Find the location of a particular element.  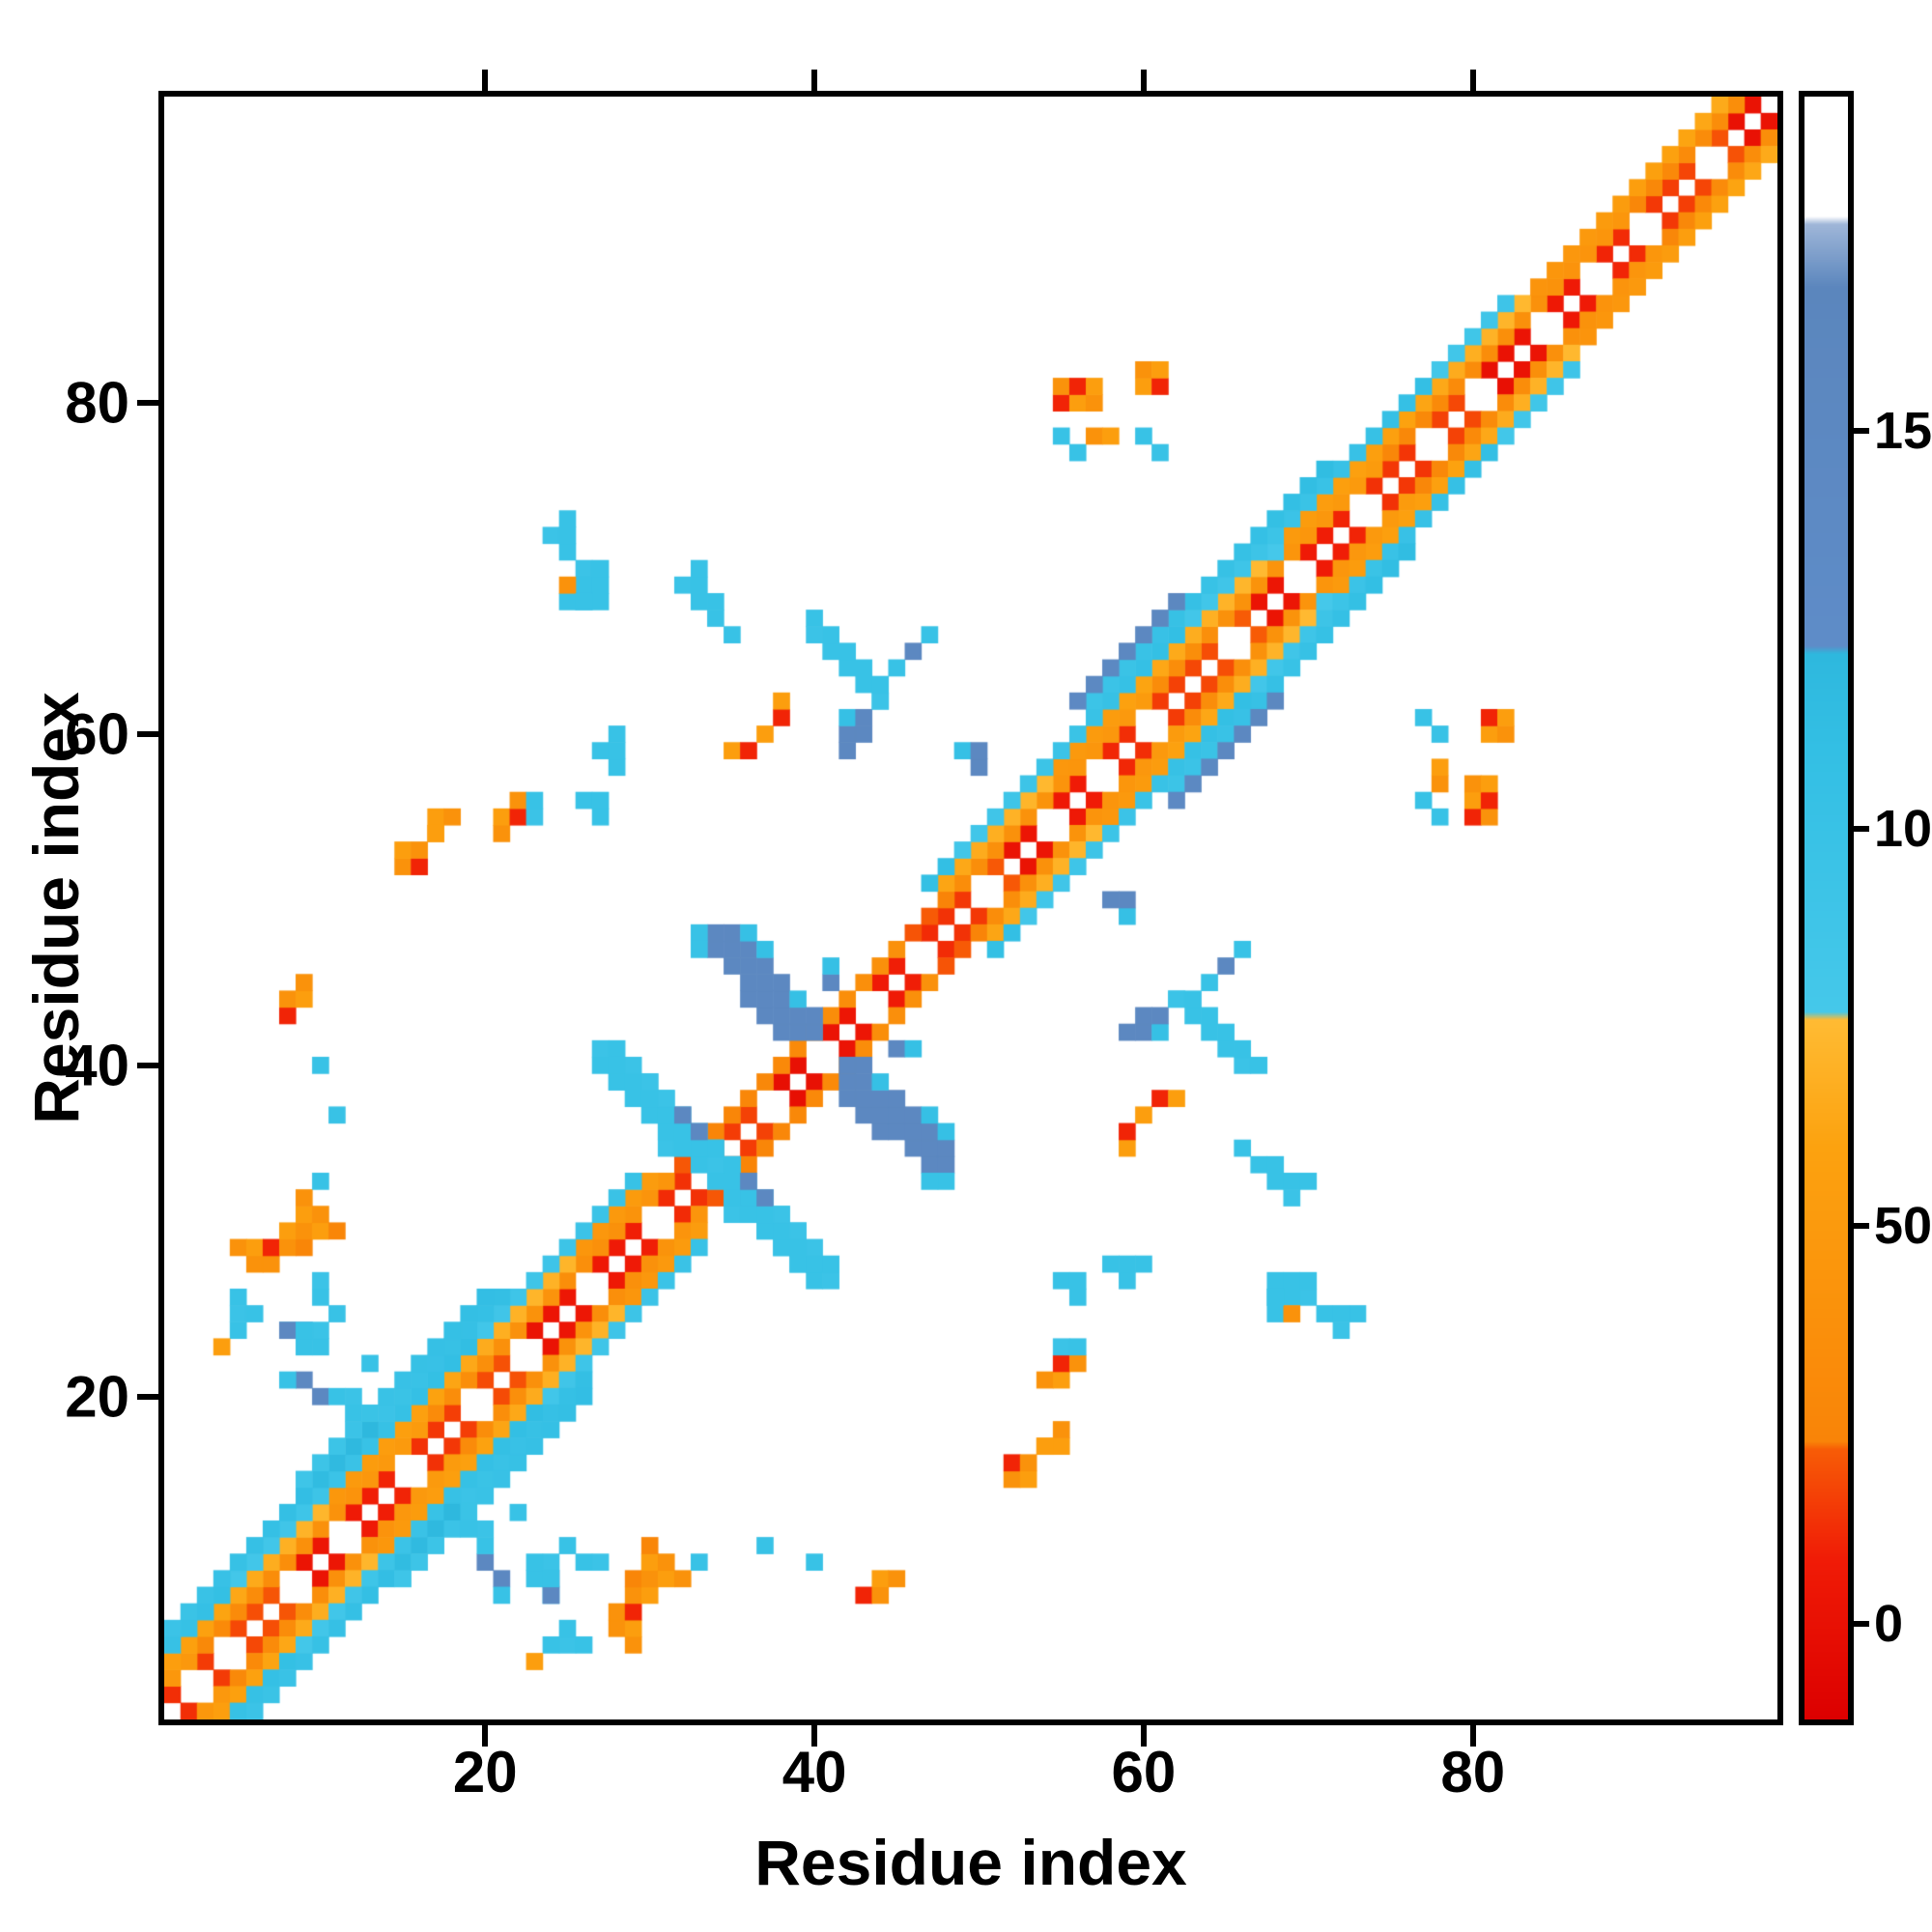

x-axis-title: Residue index is located at coordinates (970, 1862).